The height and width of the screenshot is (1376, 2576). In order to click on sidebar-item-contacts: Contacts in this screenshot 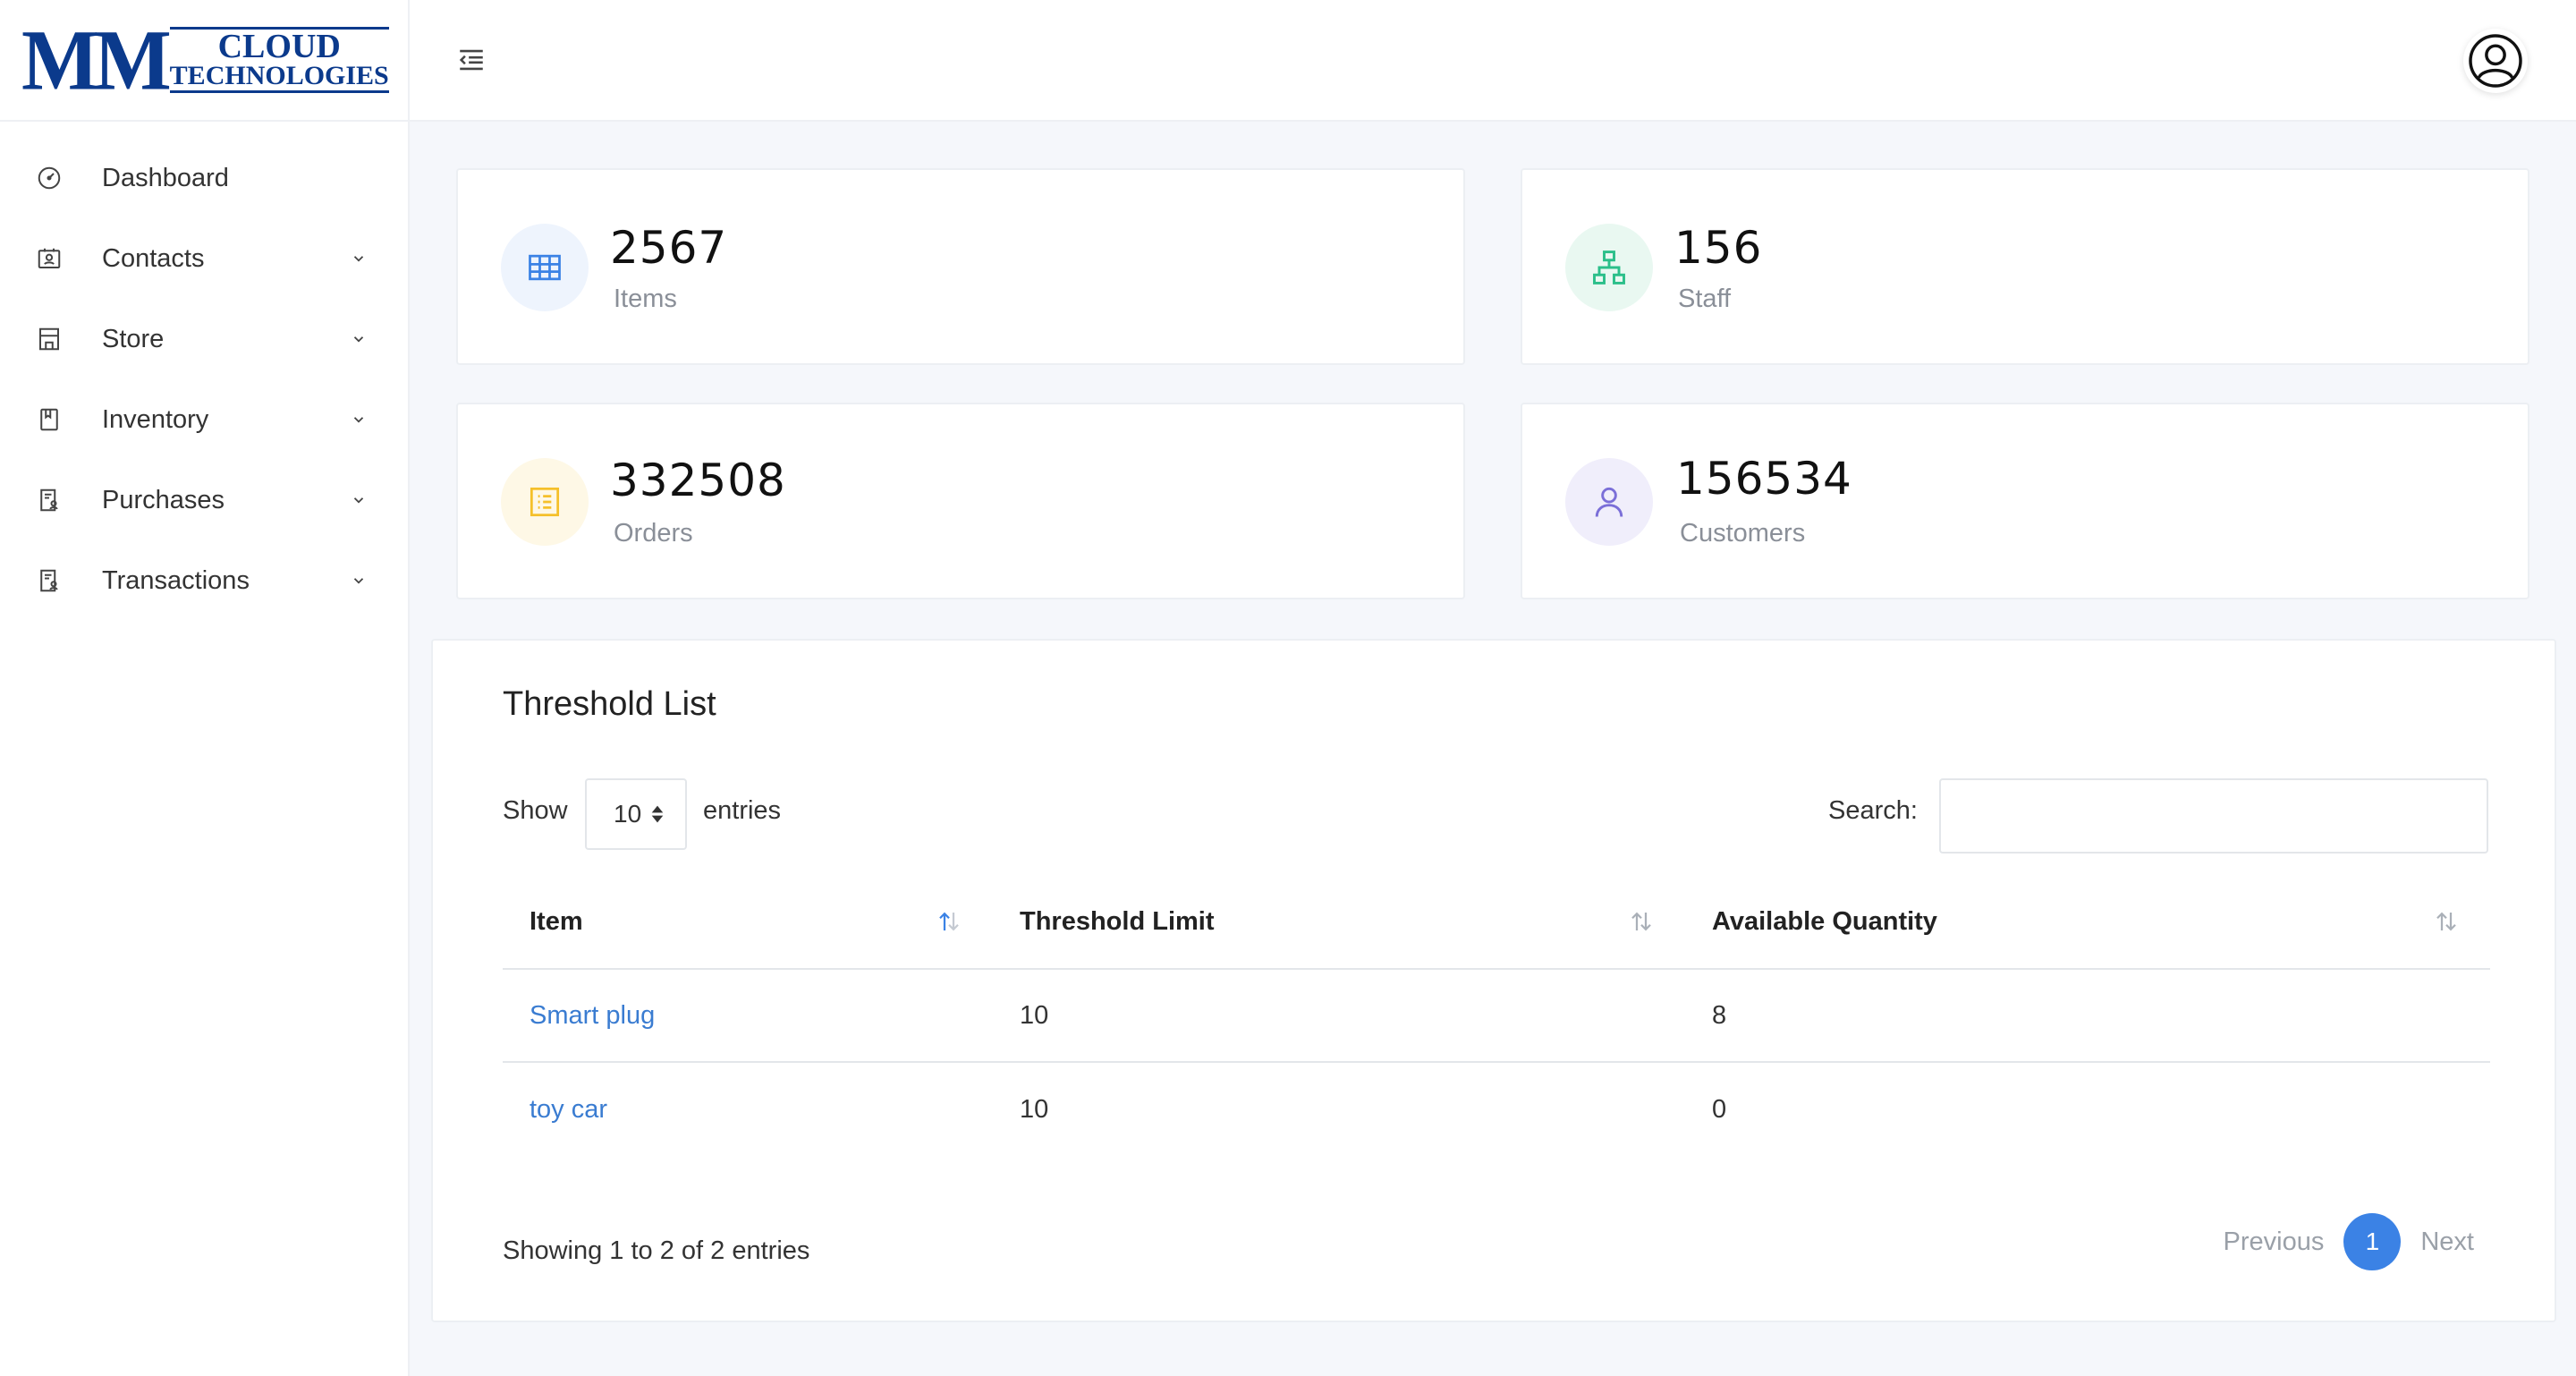, I will do `click(204, 258)`.